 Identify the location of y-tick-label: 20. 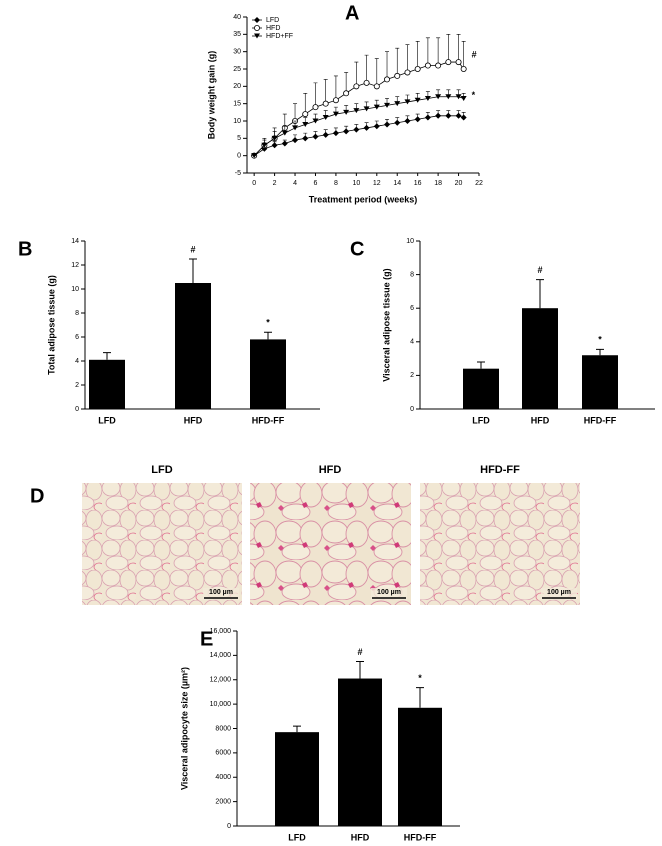
(237, 86).